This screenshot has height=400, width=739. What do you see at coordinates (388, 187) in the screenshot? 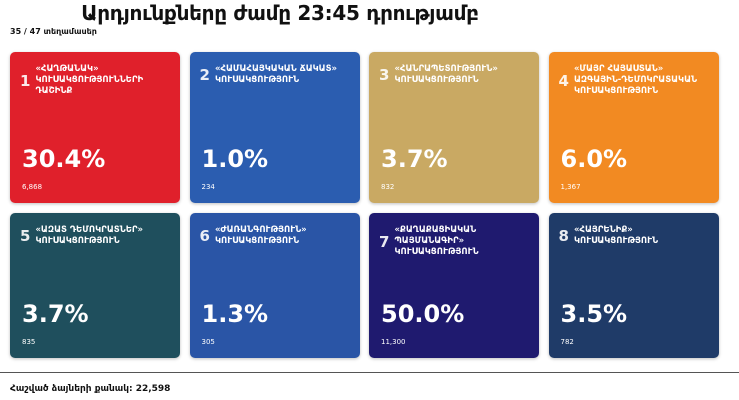
I see `party-votes: 832` at bounding box center [388, 187].